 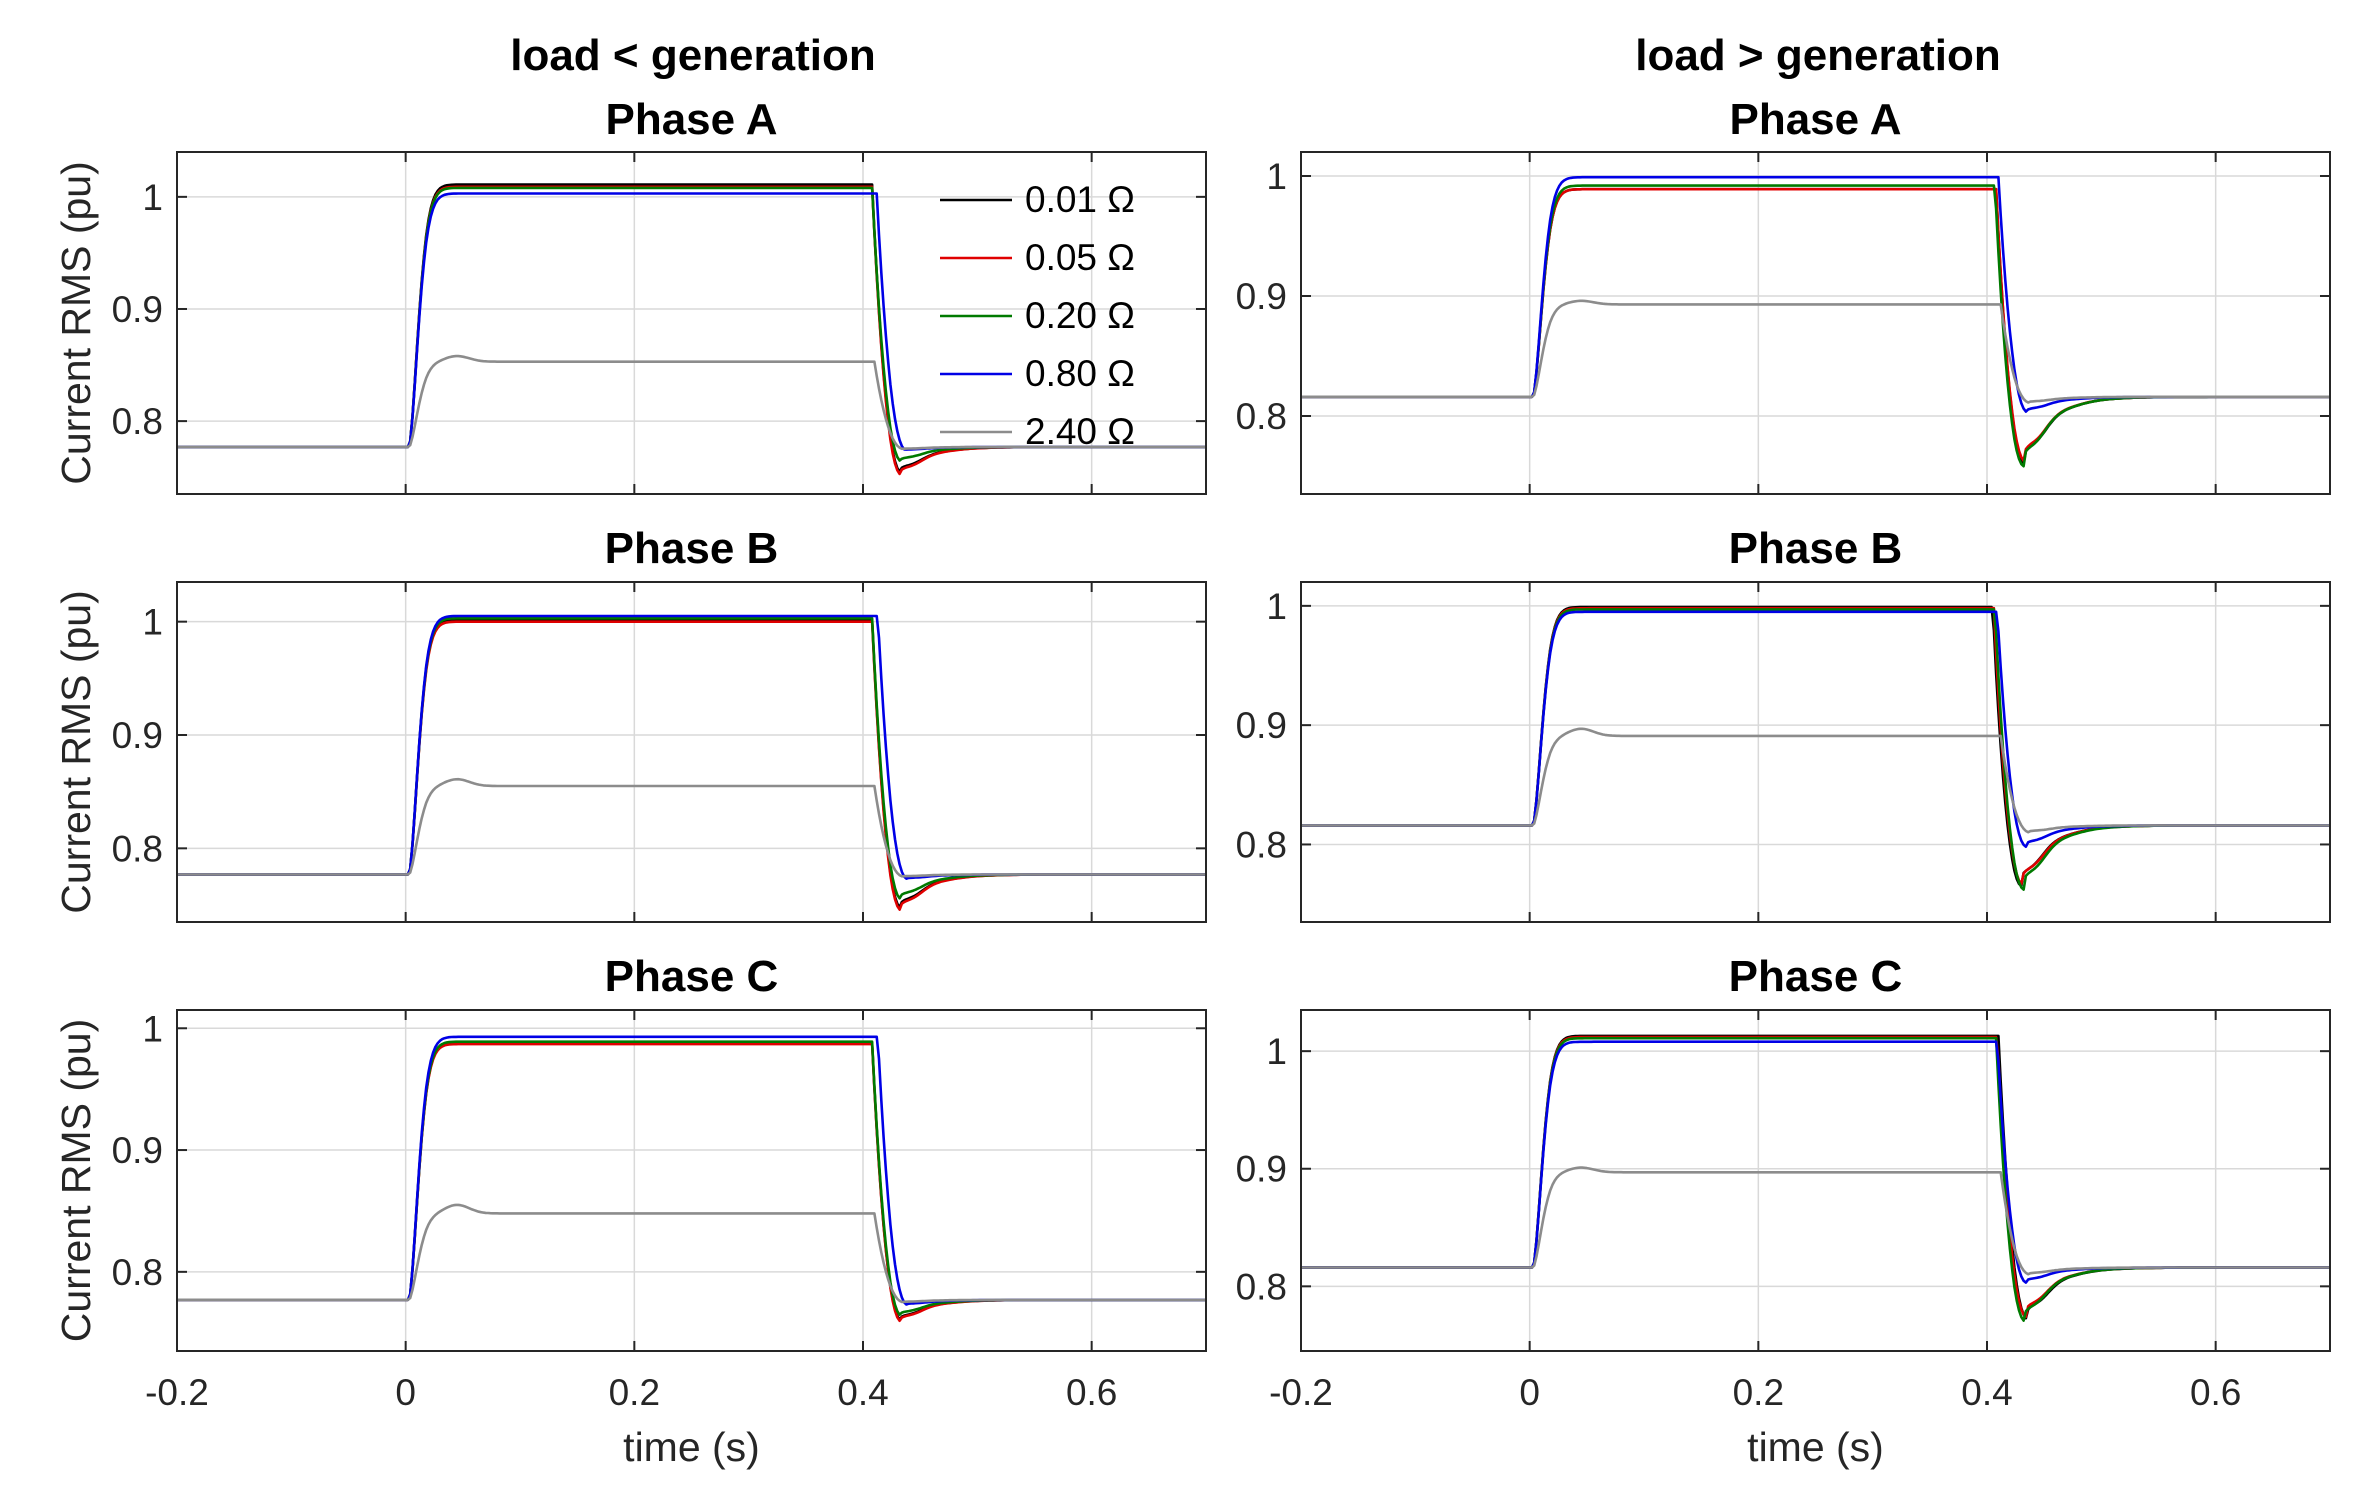 What do you see at coordinates (1080, 431) in the screenshot?
I see `legend-label: 2.40 Ω` at bounding box center [1080, 431].